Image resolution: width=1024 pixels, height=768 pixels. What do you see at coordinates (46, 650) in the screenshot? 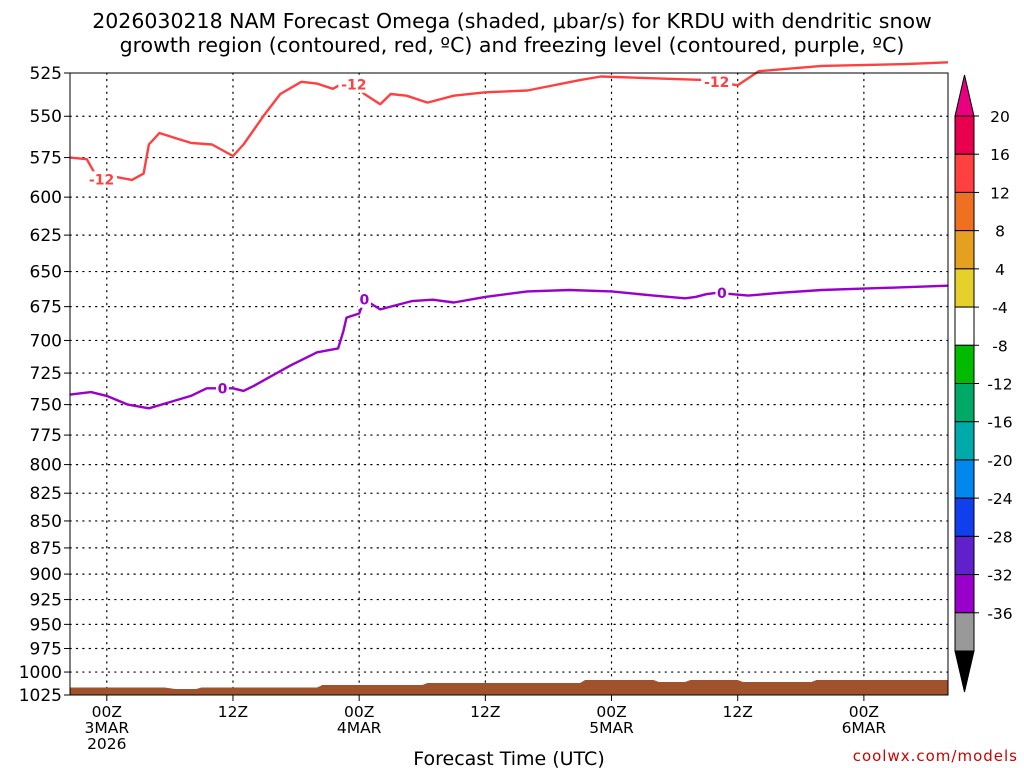
I see `y-tick-label: 975` at bounding box center [46, 650].